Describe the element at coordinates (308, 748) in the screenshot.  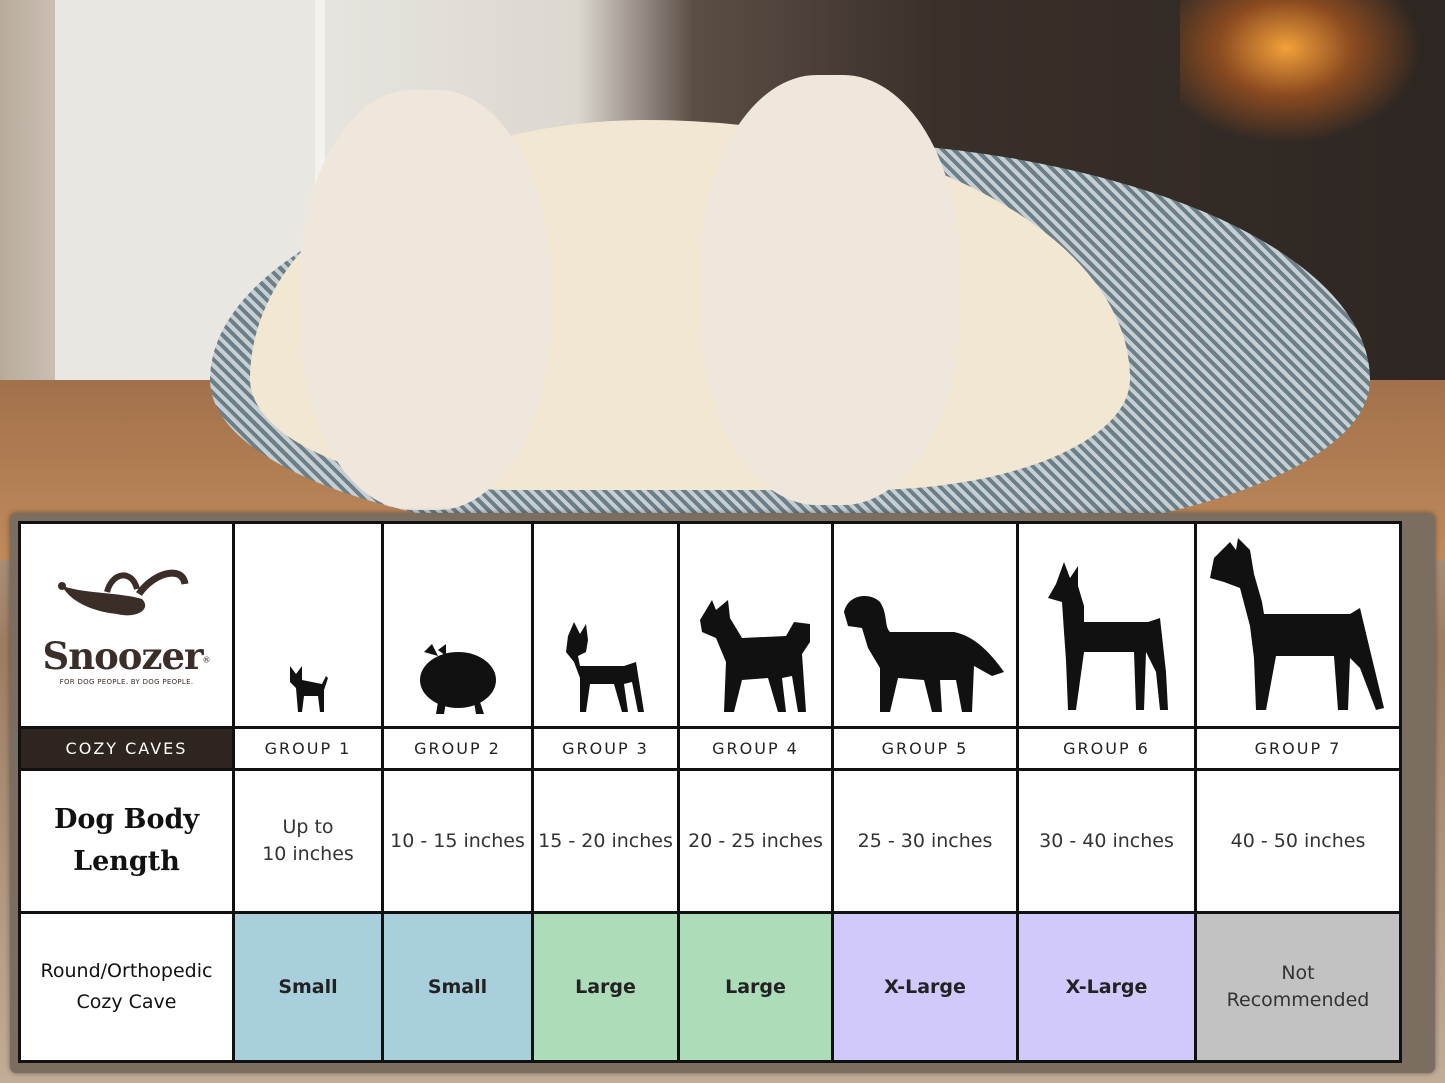
I see `group-label: GROUP 1` at that location.